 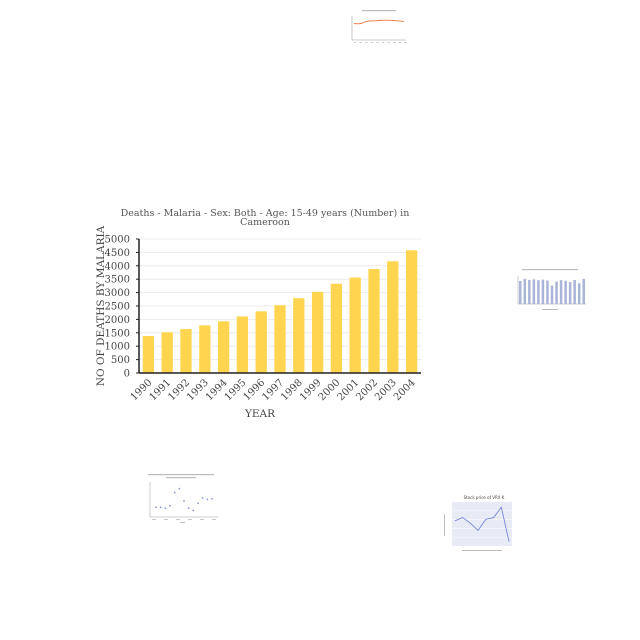 I want to click on thumb3-title-bar, so click(x=181, y=475).